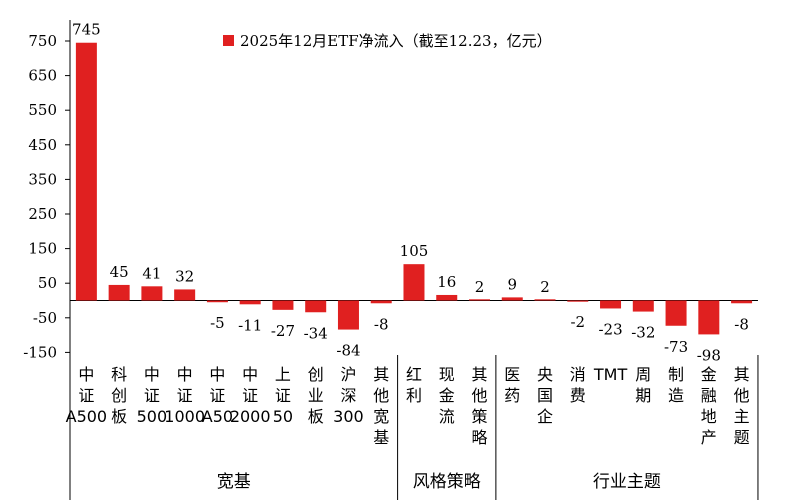 Image resolution: width=801 pixels, height=500 pixels. What do you see at coordinates (42, 76) in the screenshot?
I see `y-tick-label: 650` at bounding box center [42, 76].